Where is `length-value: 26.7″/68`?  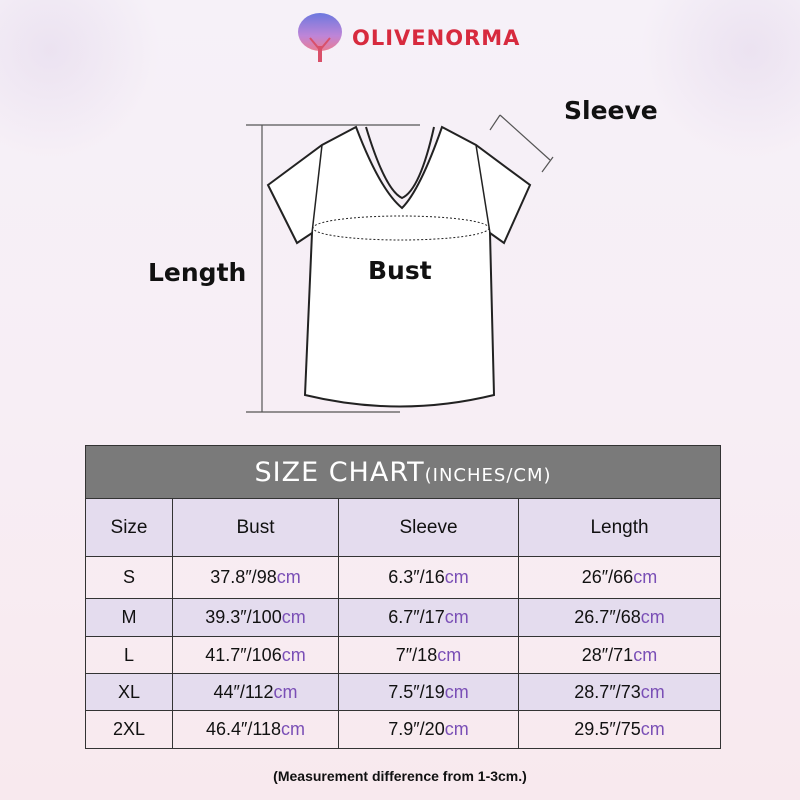
length-value: 26.7″/68 is located at coordinates (607, 617).